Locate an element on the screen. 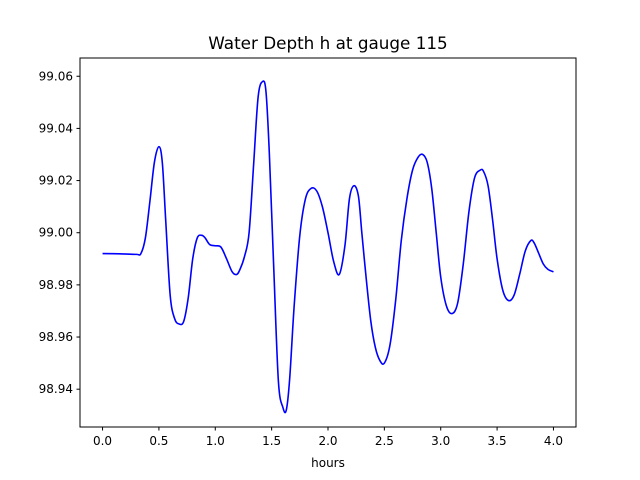 The width and height of the screenshot is (640, 480). x-tick-label: 3.0 is located at coordinates (440, 441).